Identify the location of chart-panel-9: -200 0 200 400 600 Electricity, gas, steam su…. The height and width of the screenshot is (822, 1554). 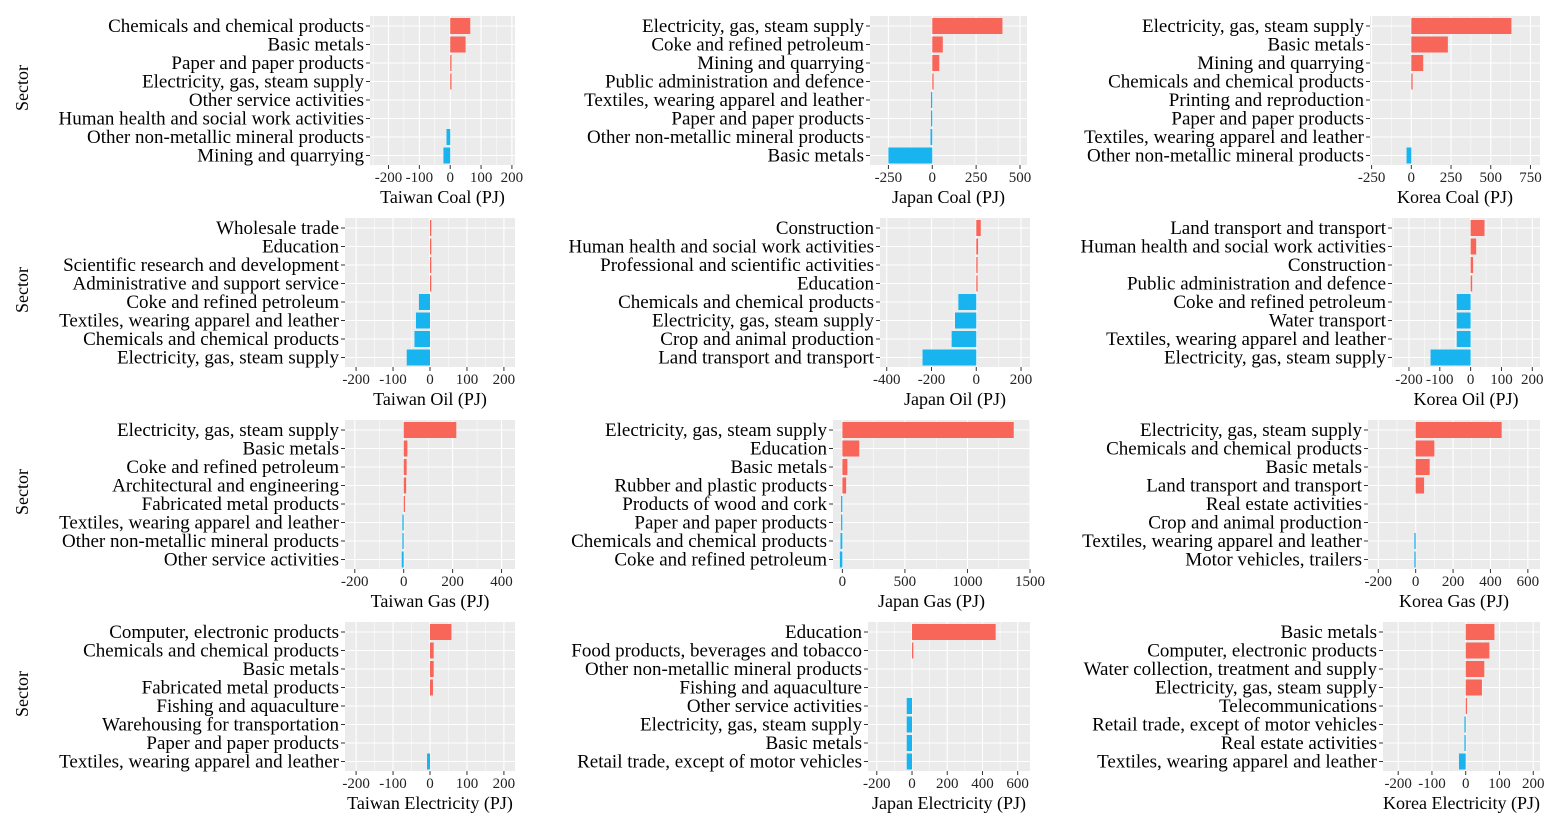
(1311, 516).